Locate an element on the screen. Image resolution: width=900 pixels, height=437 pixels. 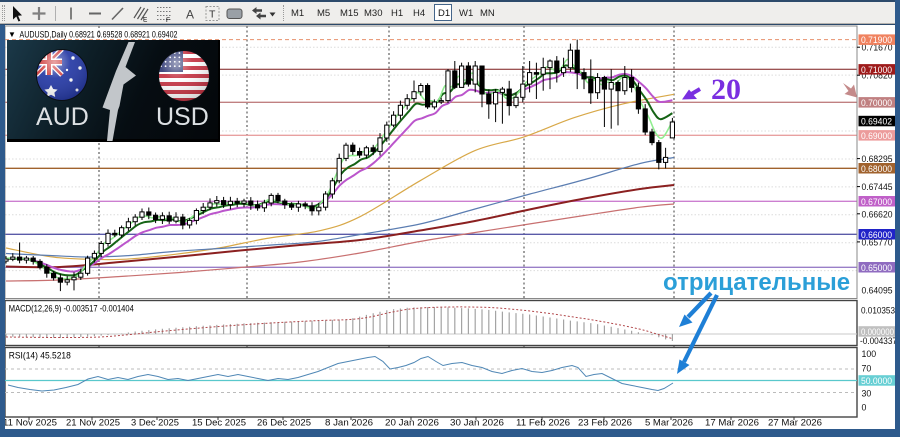
svg-text: 0.69000 is located at coordinates (876, 136).